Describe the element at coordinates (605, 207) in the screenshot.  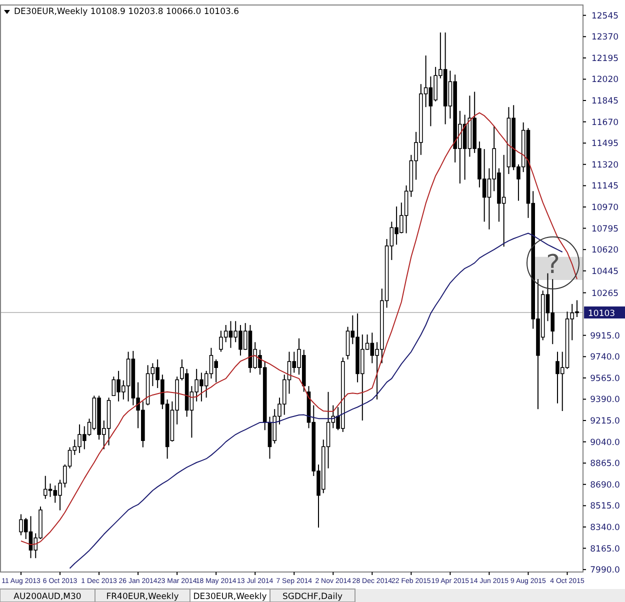
I see `y-tick-label: 10970` at that location.